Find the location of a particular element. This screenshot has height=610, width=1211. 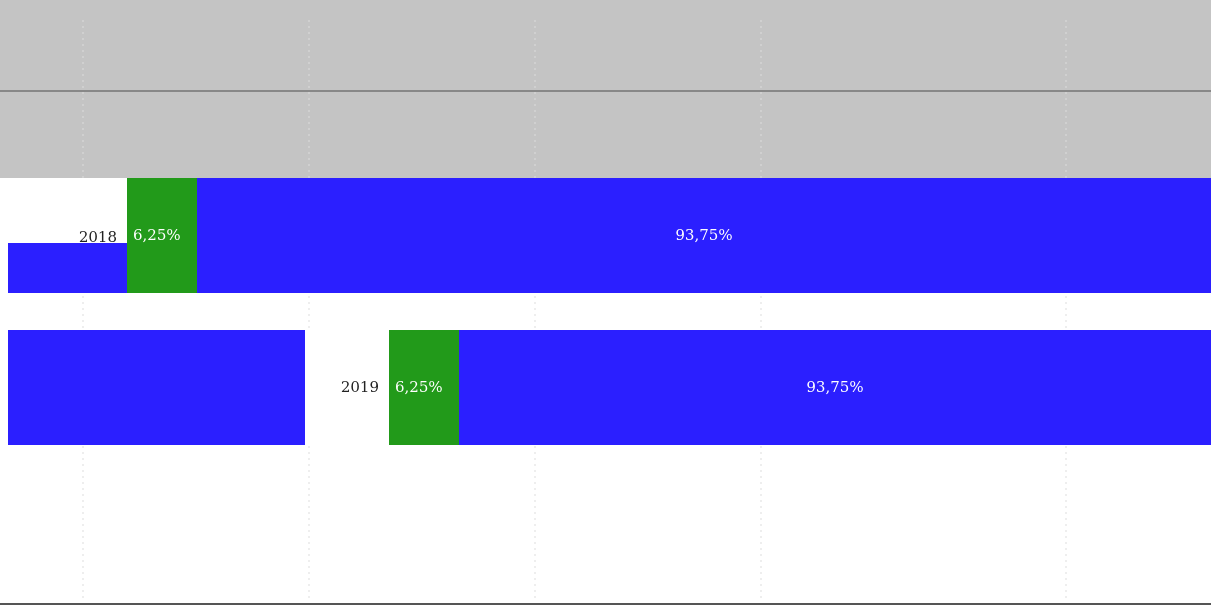

y-tick-label: 2019 is located at coordinates (360, 387).